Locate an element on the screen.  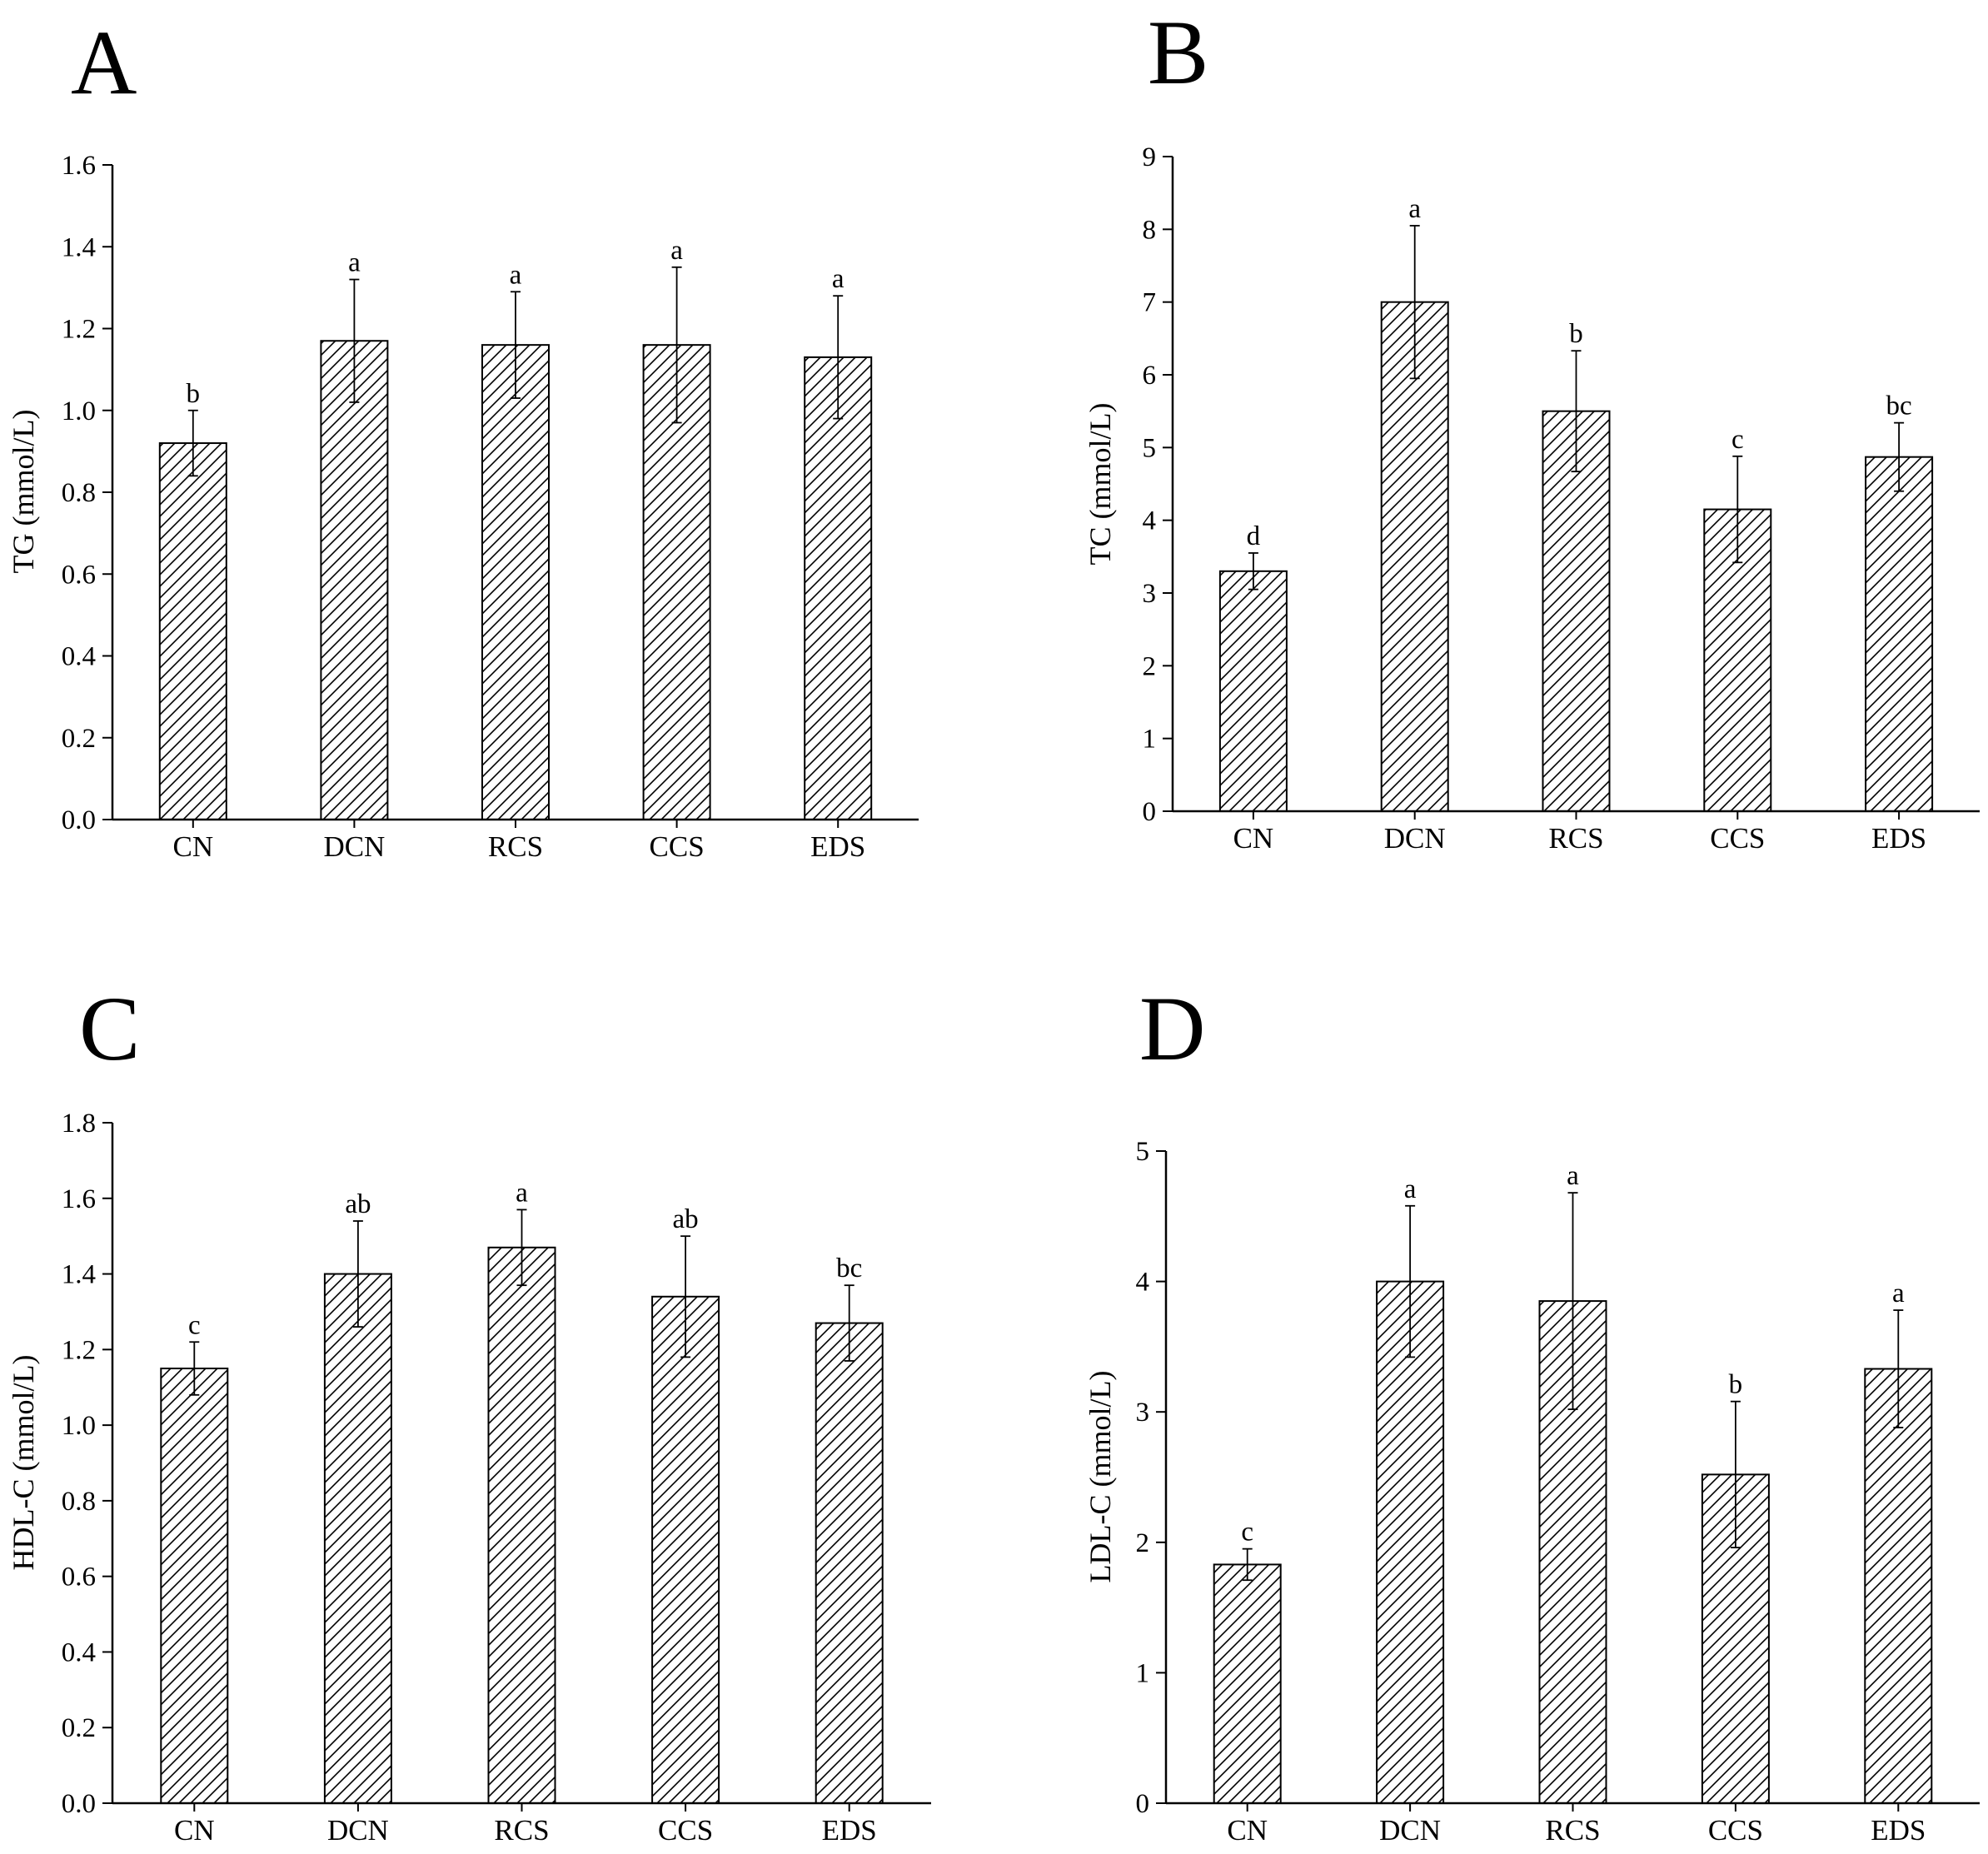
panel-c-x-label-dcn: DCN is located at coordinates (358, 1830).